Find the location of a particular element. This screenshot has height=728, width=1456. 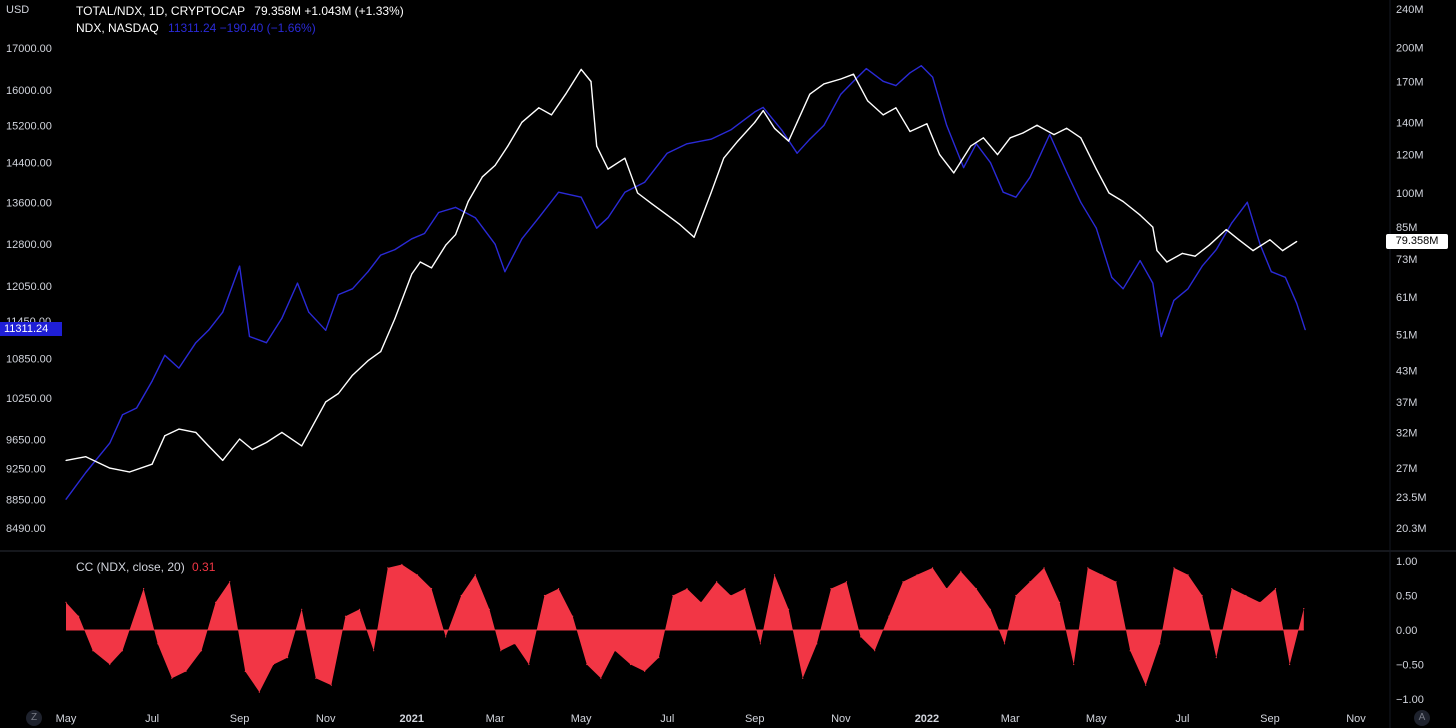

indicator-legend: CC (NDX, close, 20) 0.31 is located at coordinates (145, 567).